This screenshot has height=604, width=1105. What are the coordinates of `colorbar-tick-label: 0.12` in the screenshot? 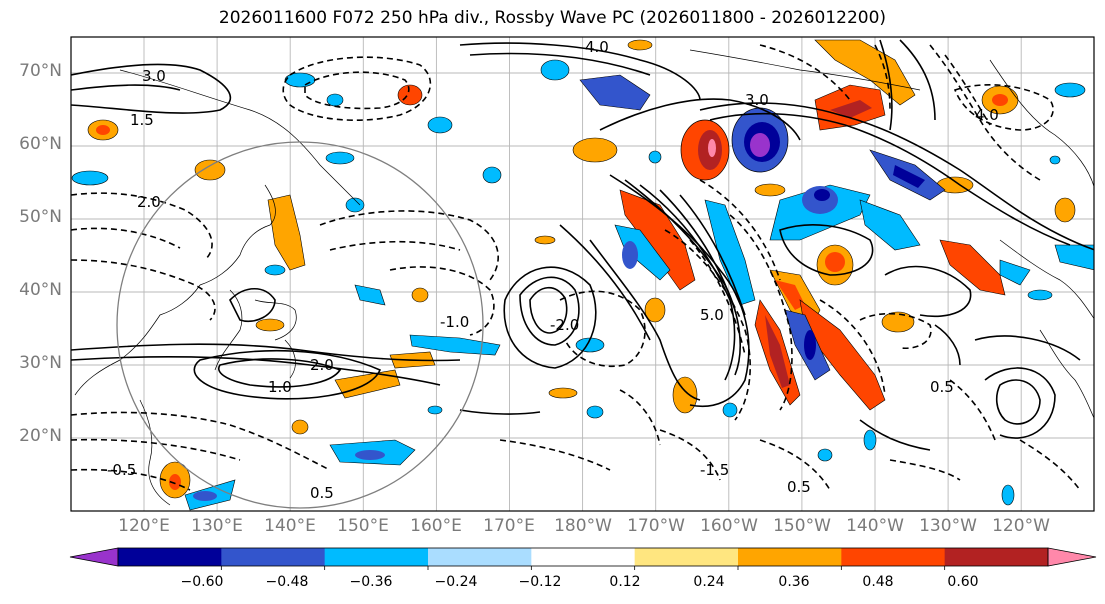 It's located at (625, 582).